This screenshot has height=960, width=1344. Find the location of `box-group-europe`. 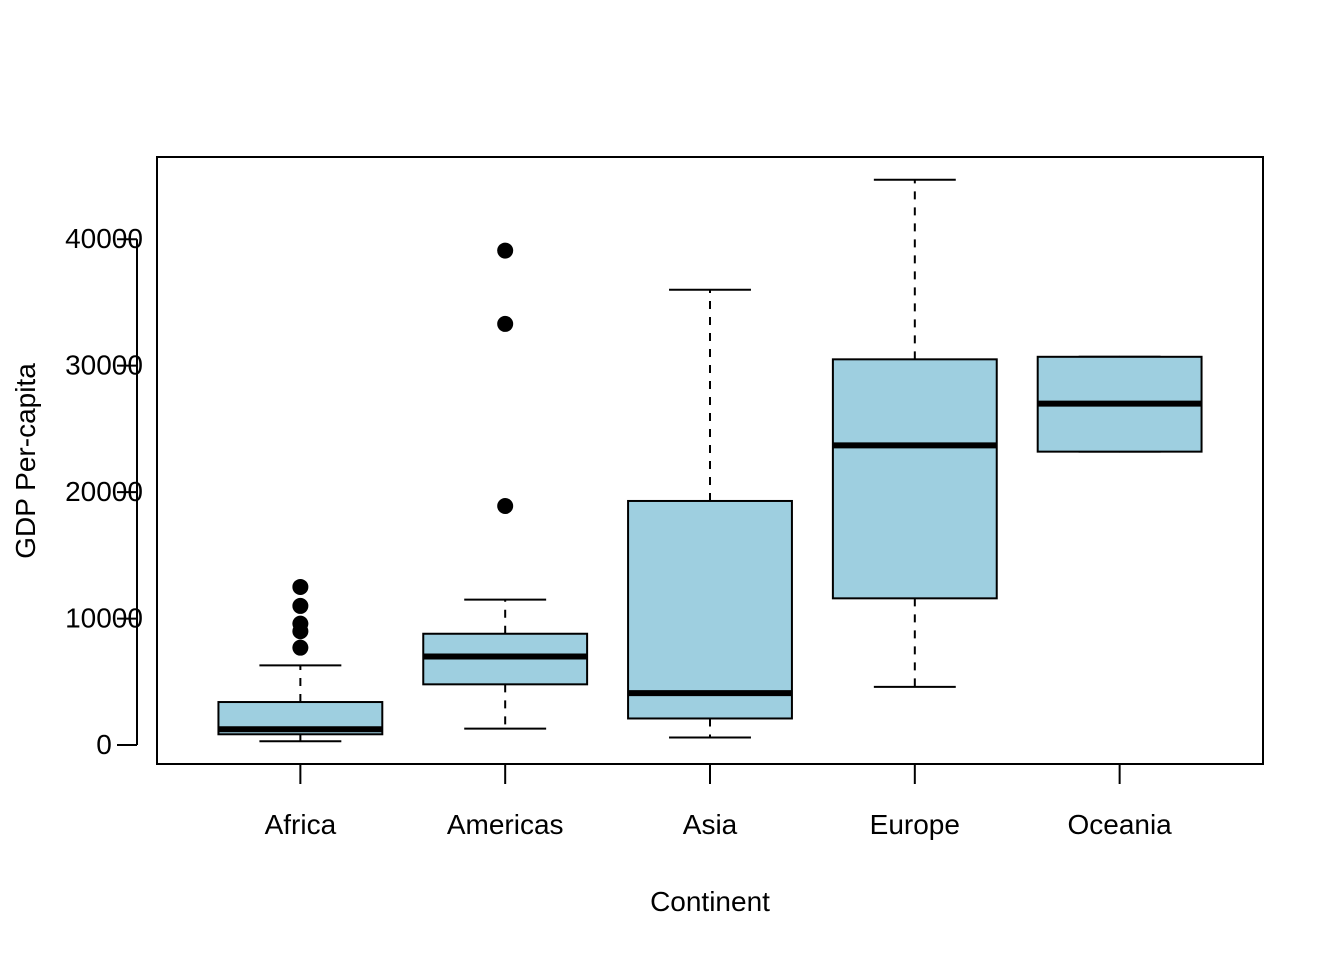

box-group-europe is located at coordinates (914, 433).